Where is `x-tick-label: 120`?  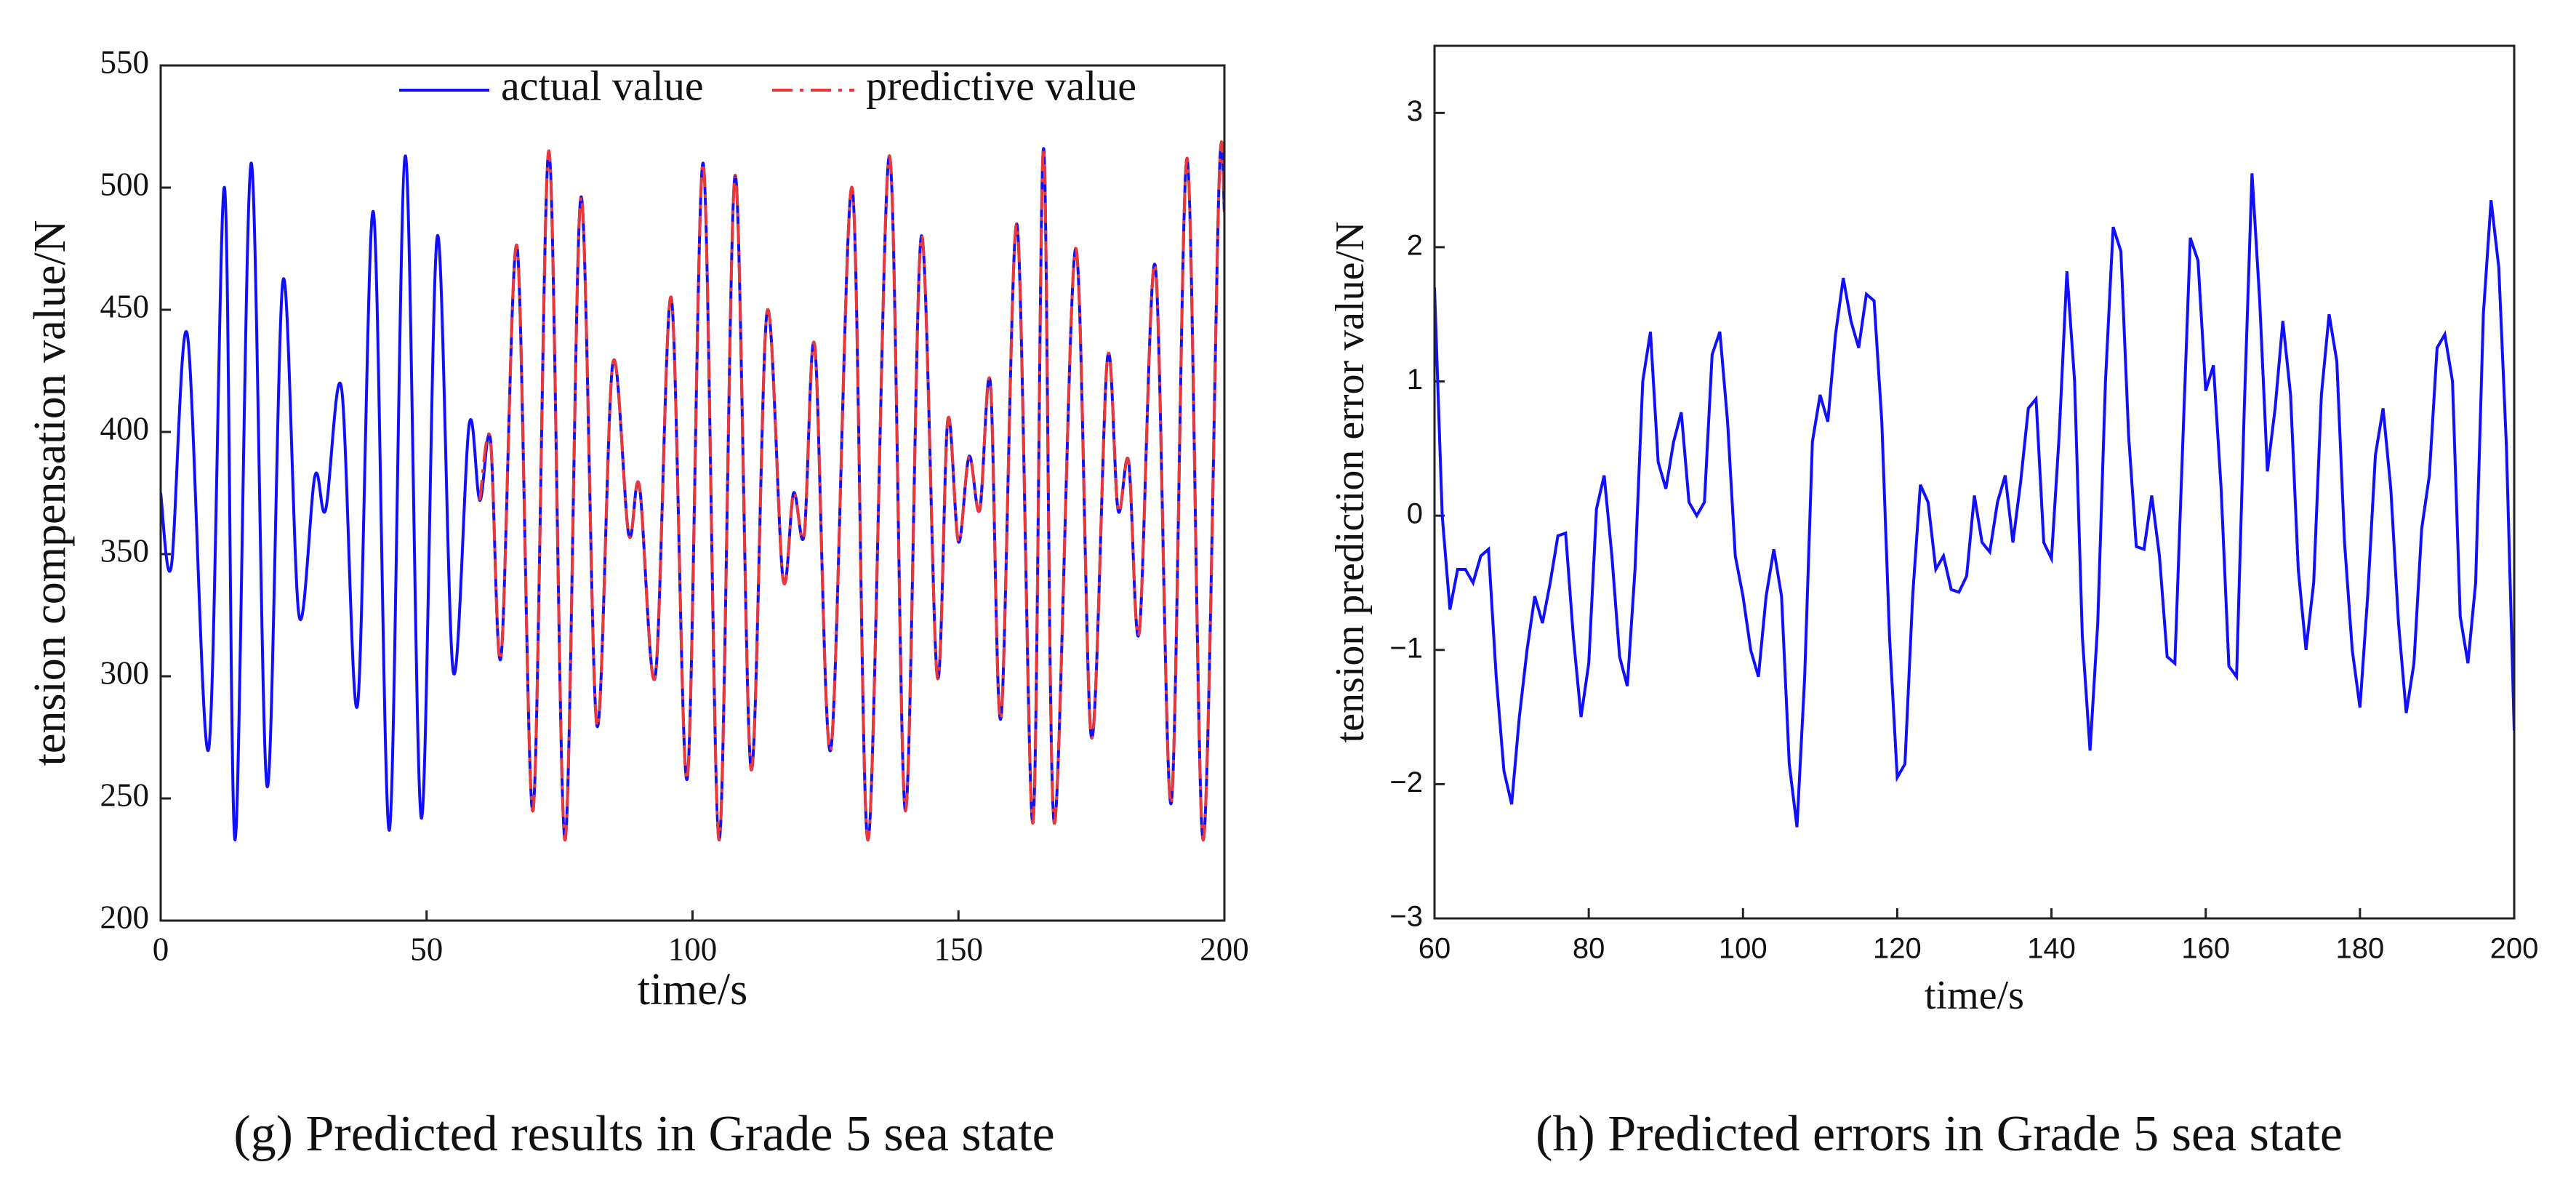 x-tick-label: 120 is located at coordinates (1897, 949).